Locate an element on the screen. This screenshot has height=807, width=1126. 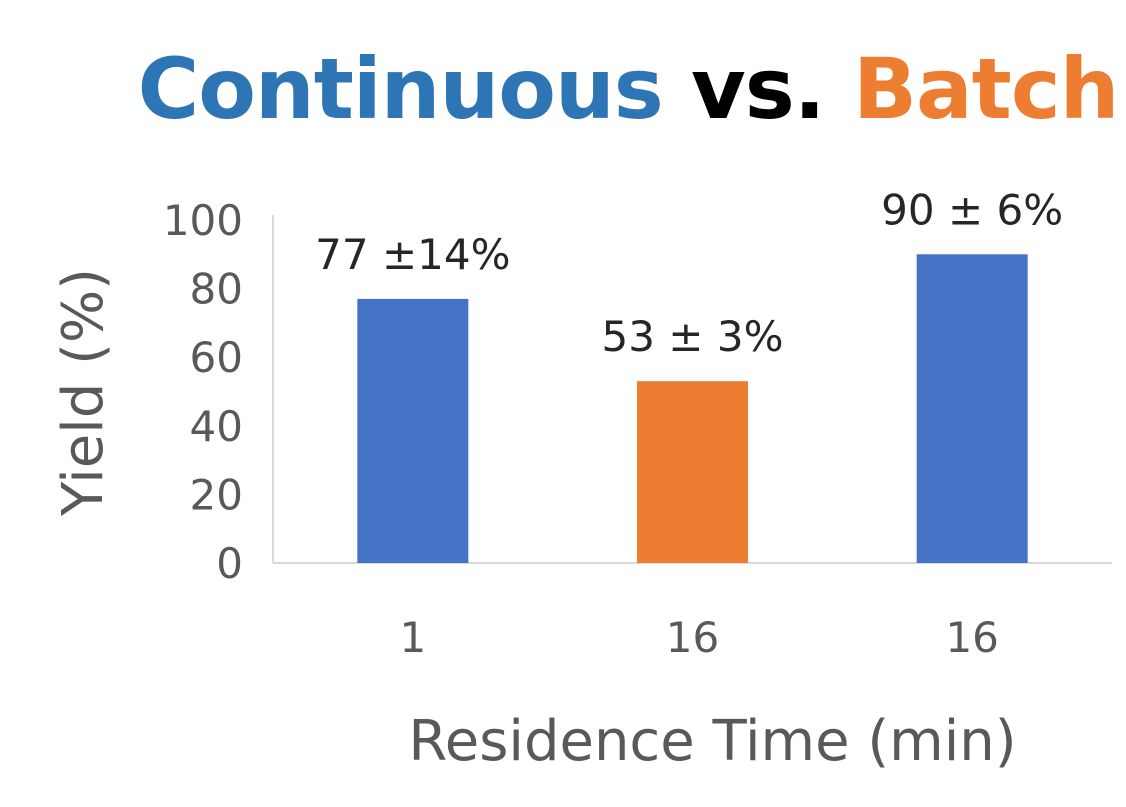
x-axis-title: Residence Time (min) is located at coordinates (712, 741).